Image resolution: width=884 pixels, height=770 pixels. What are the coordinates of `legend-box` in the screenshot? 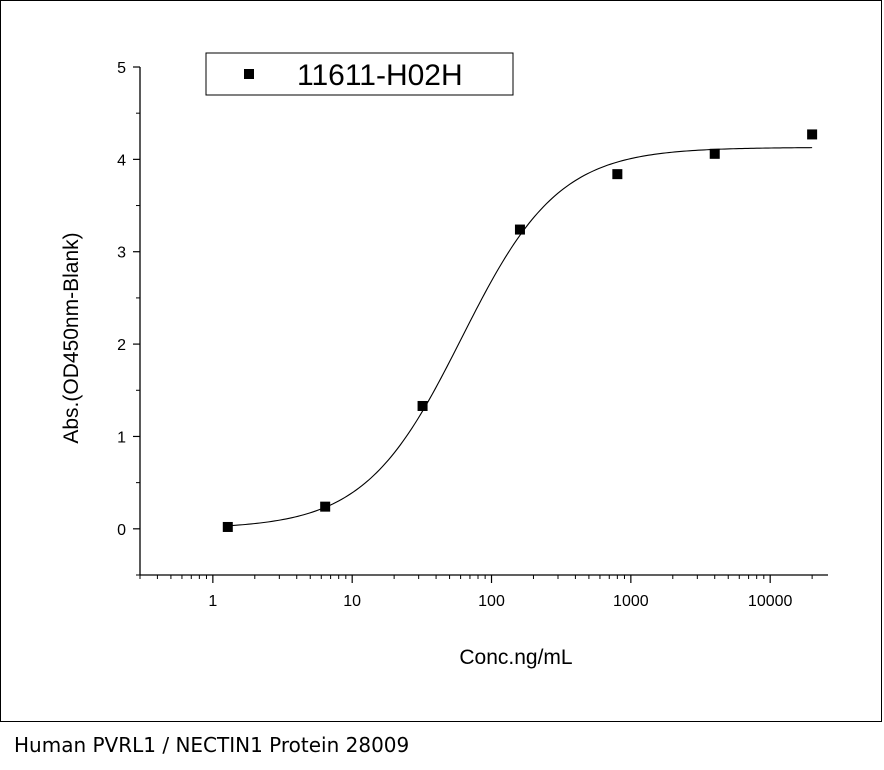 It's located at (359, 74).